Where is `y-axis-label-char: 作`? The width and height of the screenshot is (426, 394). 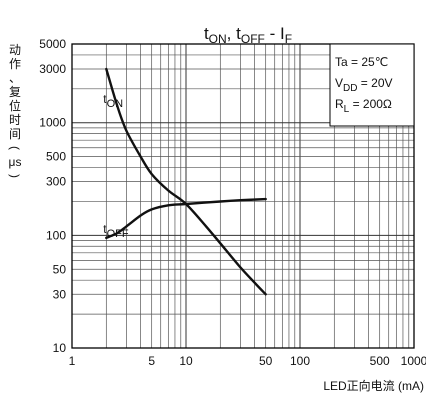 y-axis-label-char: 作 is located at coordinates (15, 64).